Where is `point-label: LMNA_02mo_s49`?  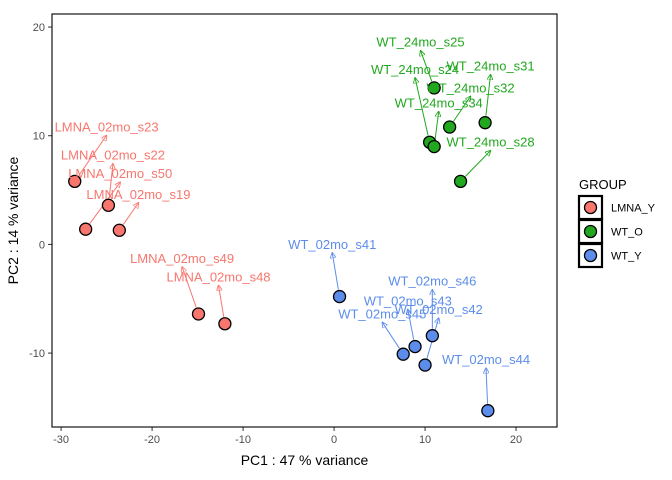
point-label: LMNA_02mo_s49 is located at coordinates (182, 258).